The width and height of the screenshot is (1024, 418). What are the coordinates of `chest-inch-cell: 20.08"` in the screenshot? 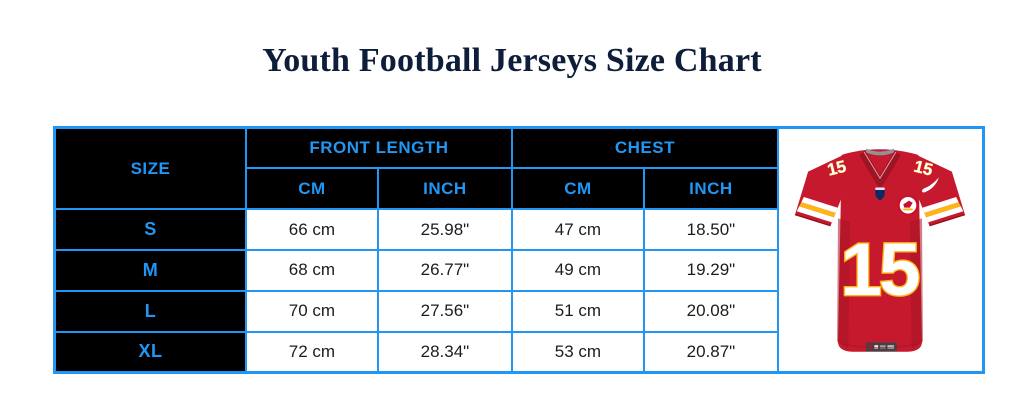 It's located at (710, 311).